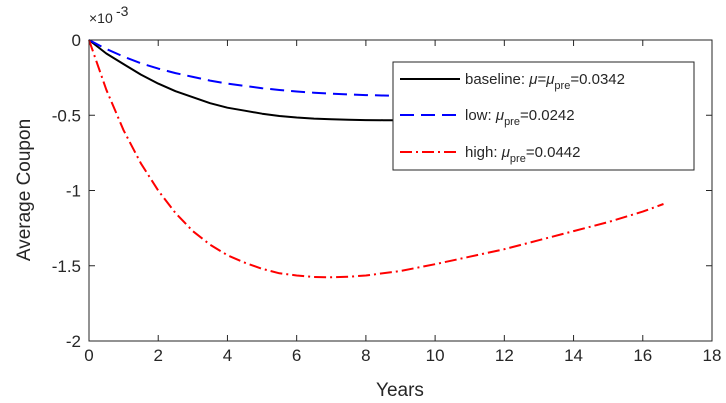 This screenshot has height=403, width=726. Describe the element at coordinates (88, 355) in the screenshot. I see `x-tick-label: 0` at that location.